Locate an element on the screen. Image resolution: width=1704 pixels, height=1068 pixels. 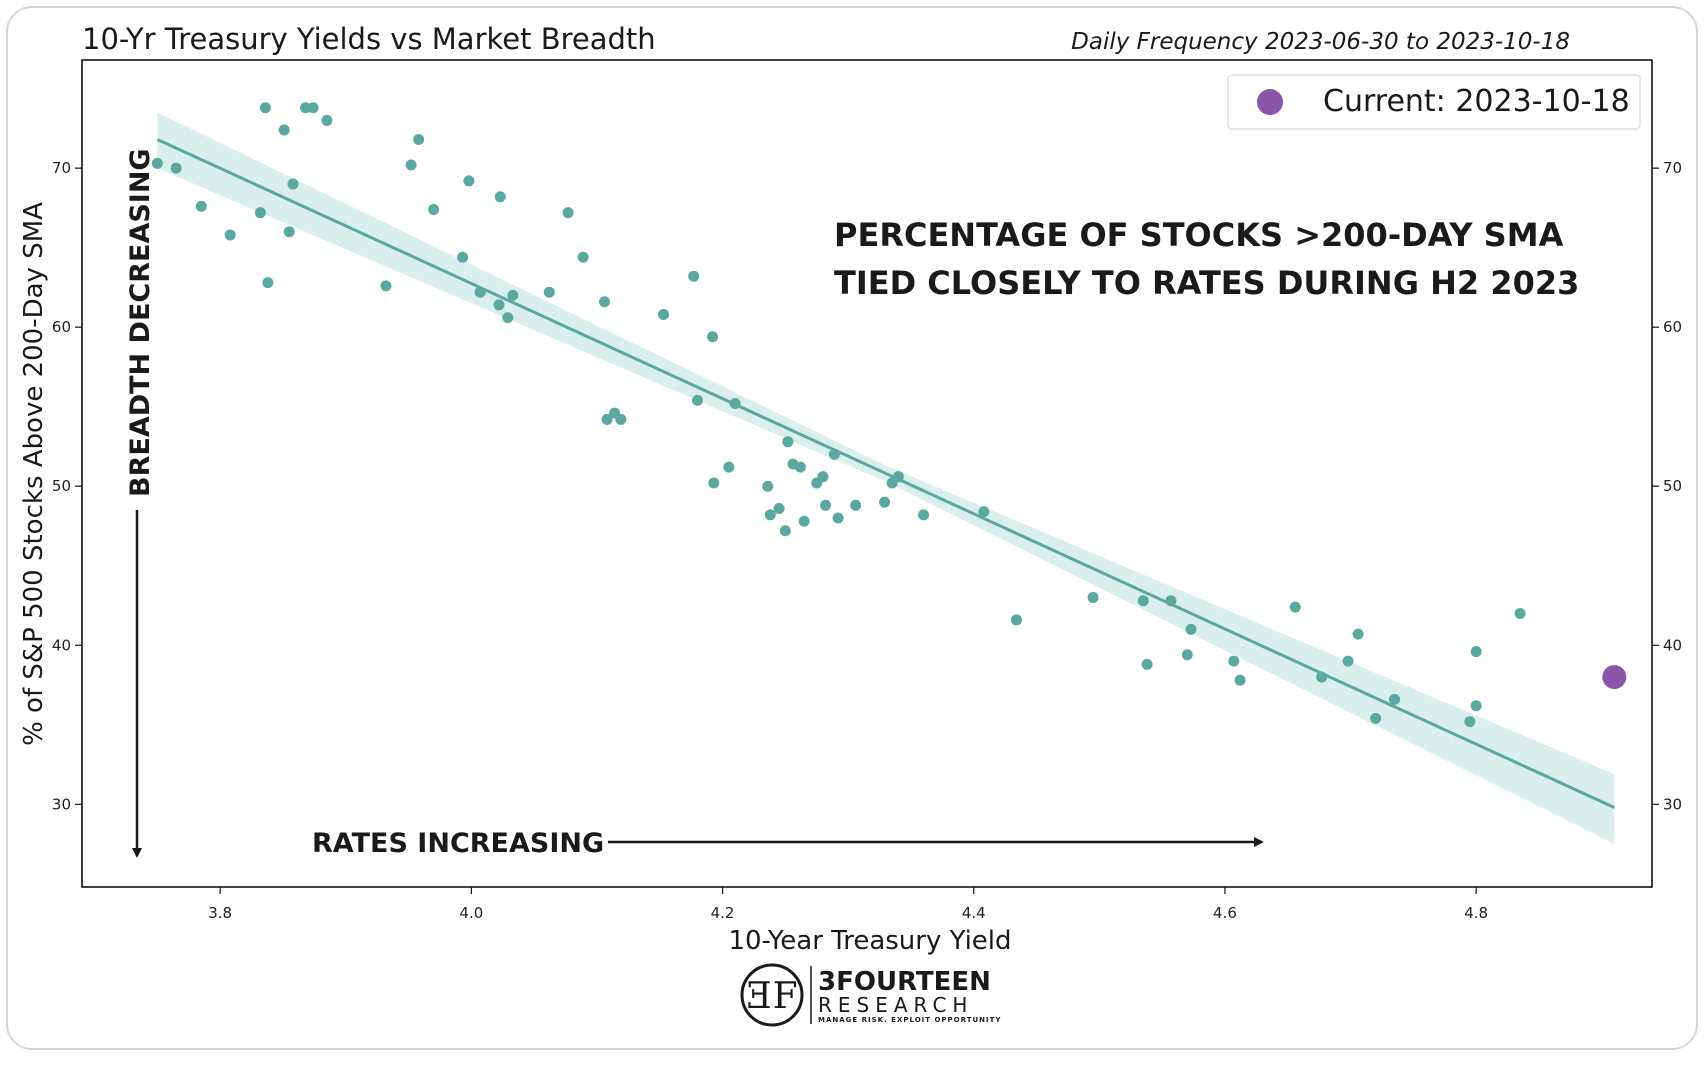
legend-box is located at coordinates (1434, 102).